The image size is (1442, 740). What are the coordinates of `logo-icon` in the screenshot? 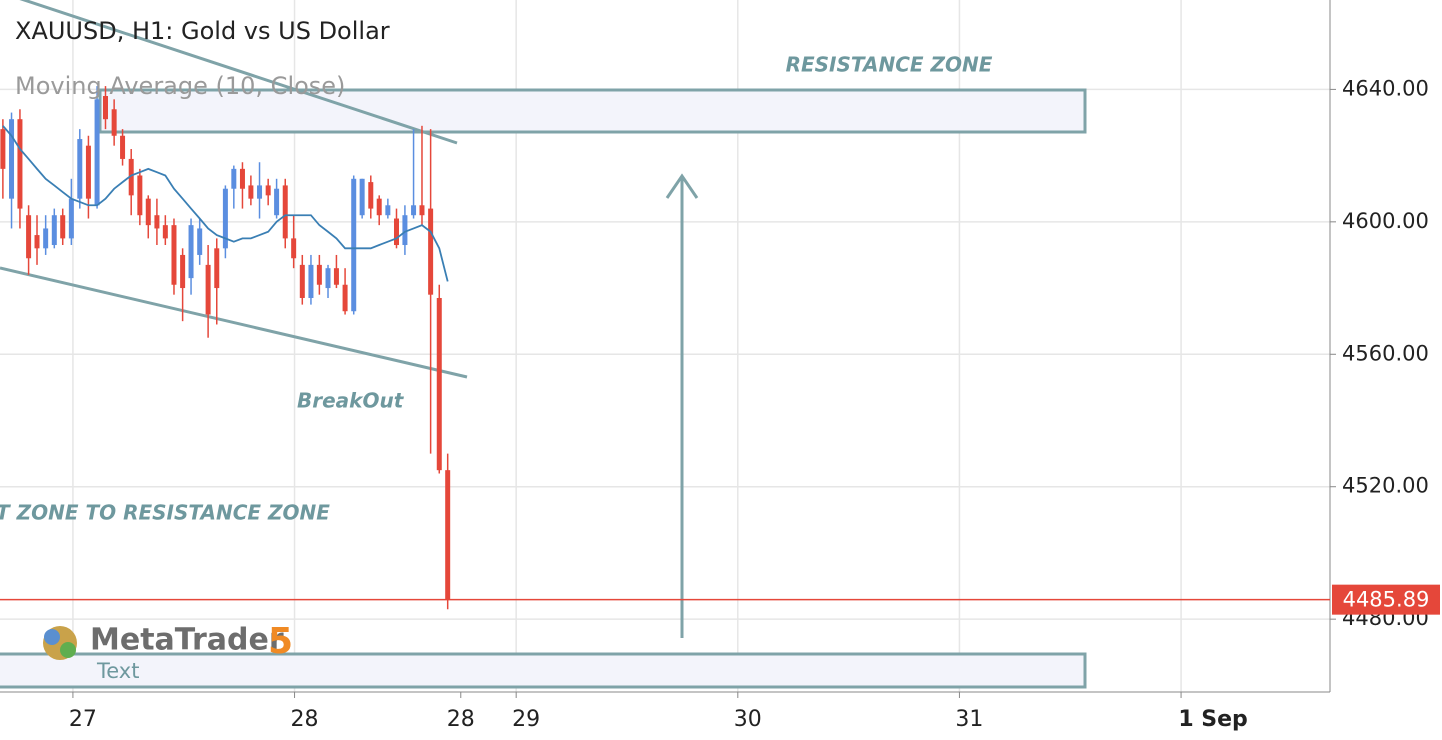 It's located at (60, 643).